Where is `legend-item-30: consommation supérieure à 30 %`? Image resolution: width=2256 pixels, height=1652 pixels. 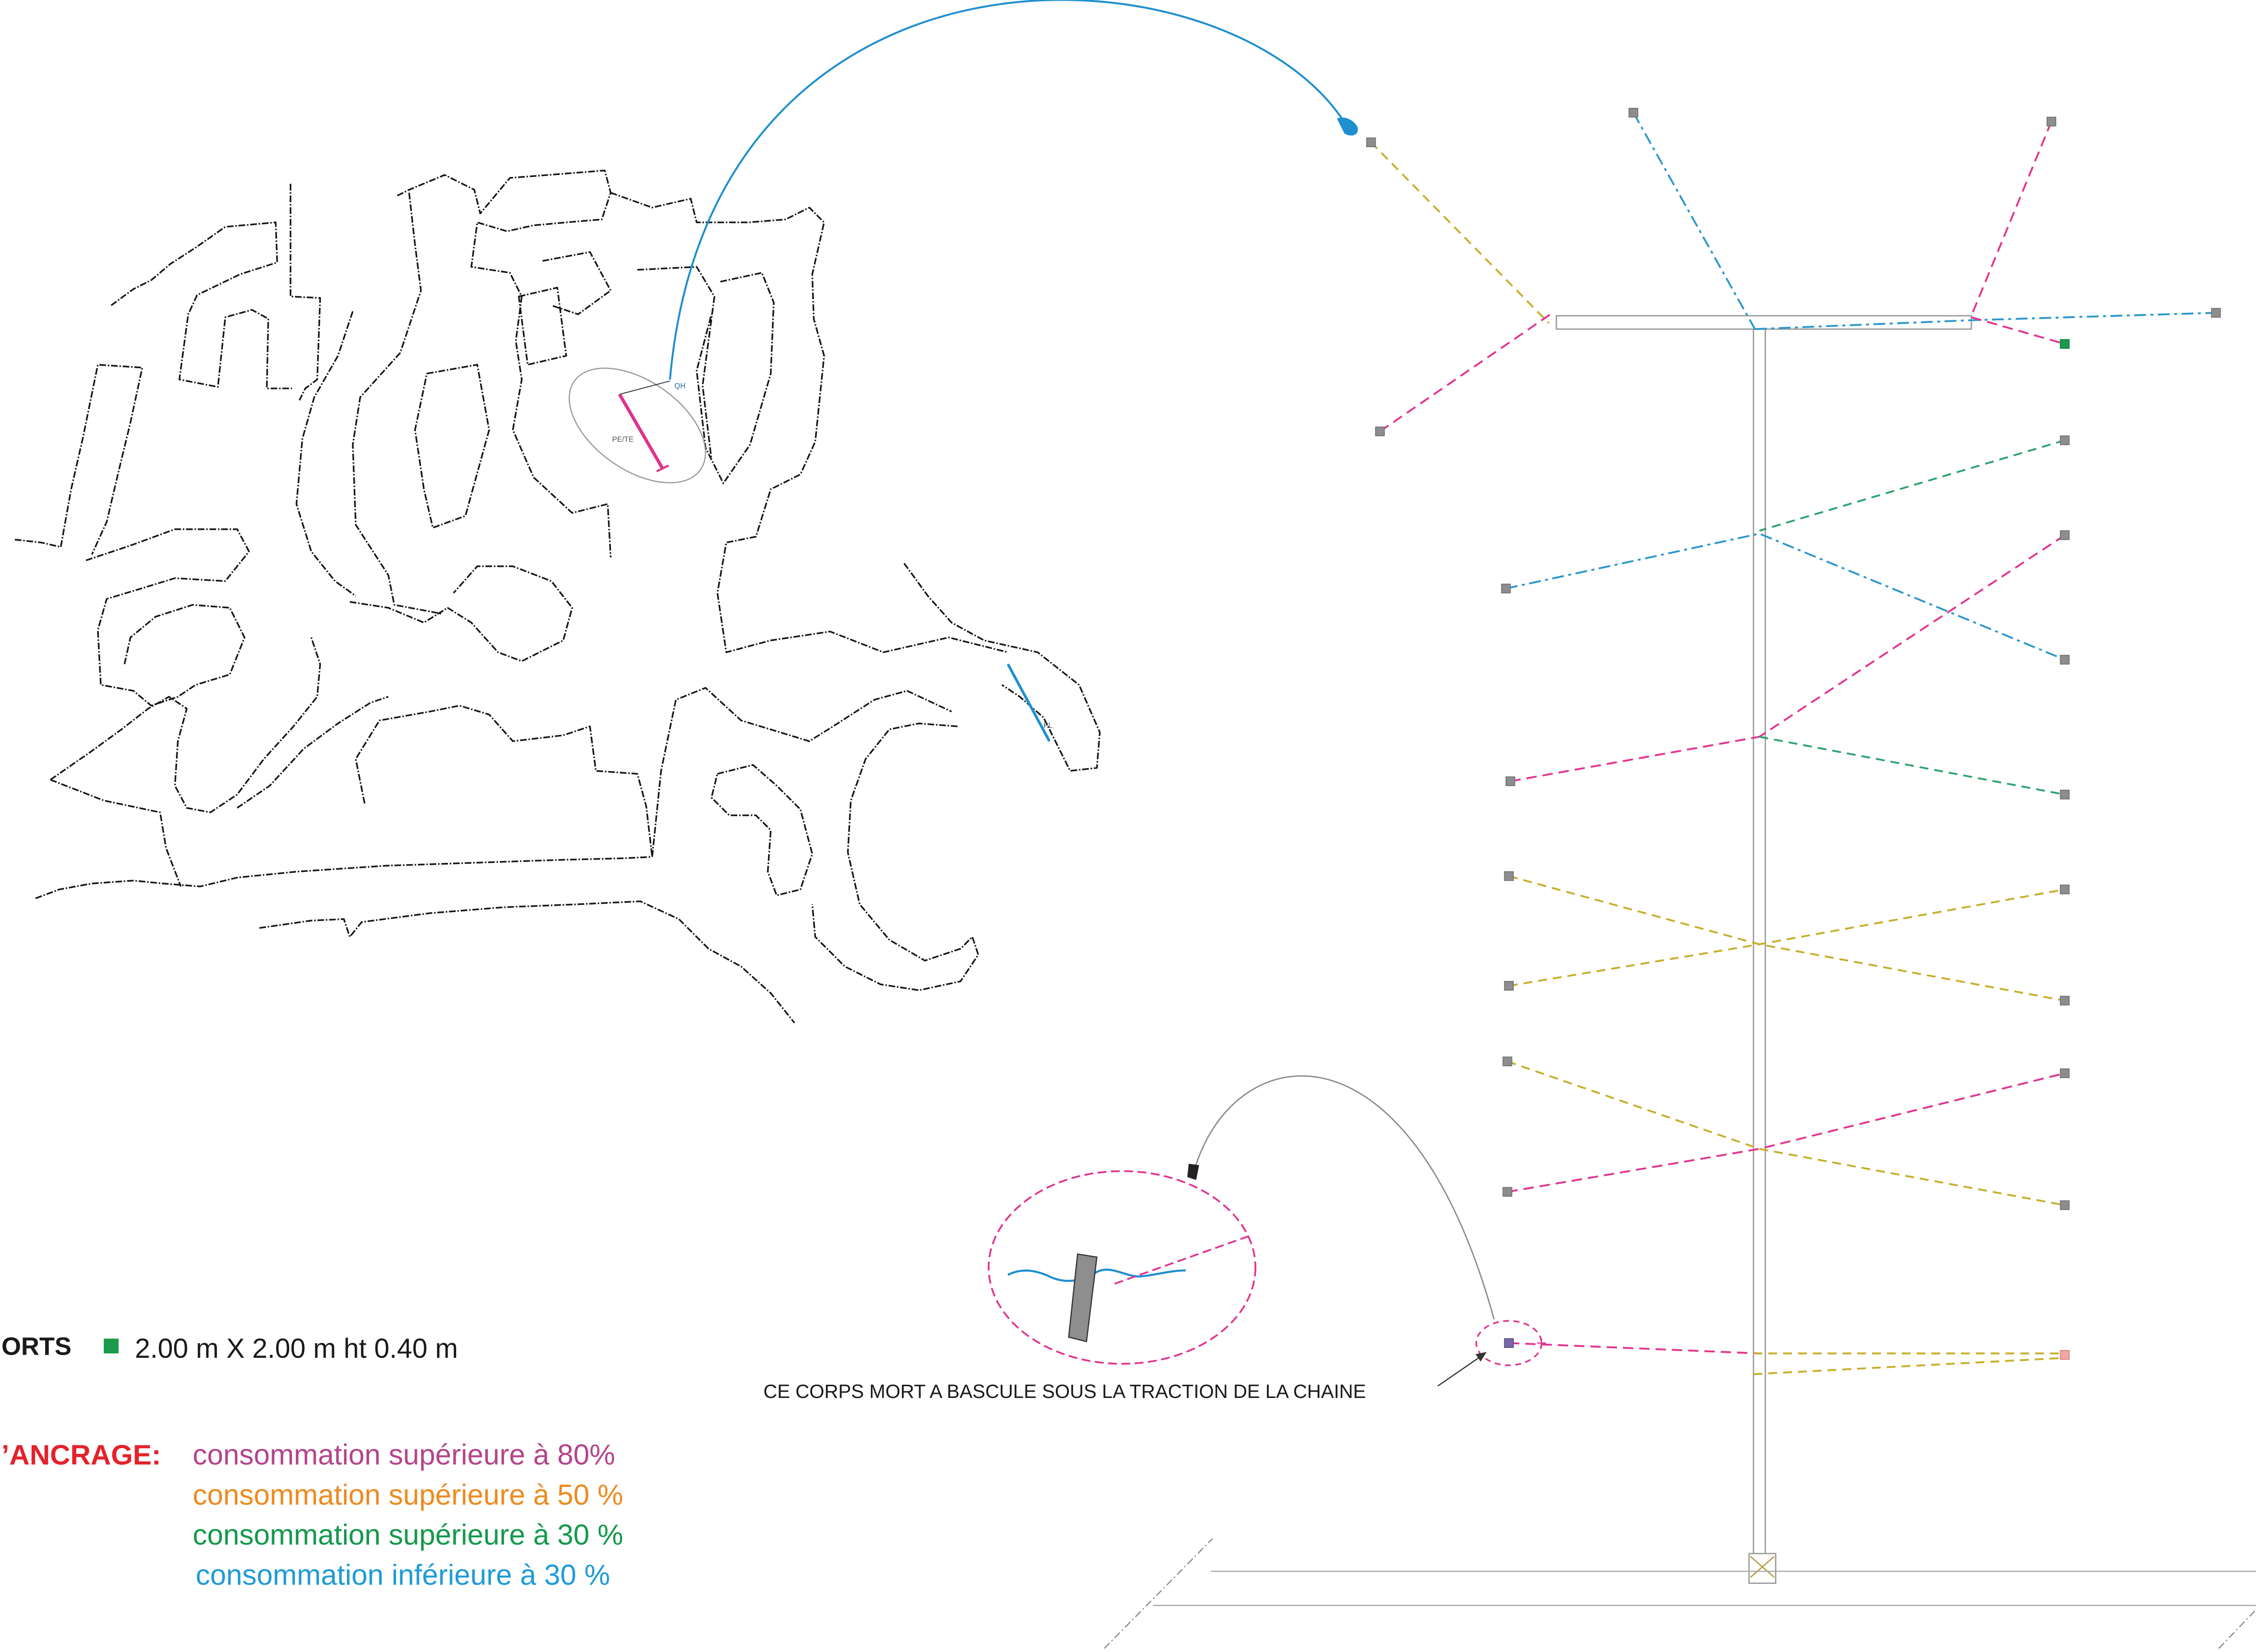
legend-item-30: consommation supérieure à 30 % is located at coordinates (408, 1534).